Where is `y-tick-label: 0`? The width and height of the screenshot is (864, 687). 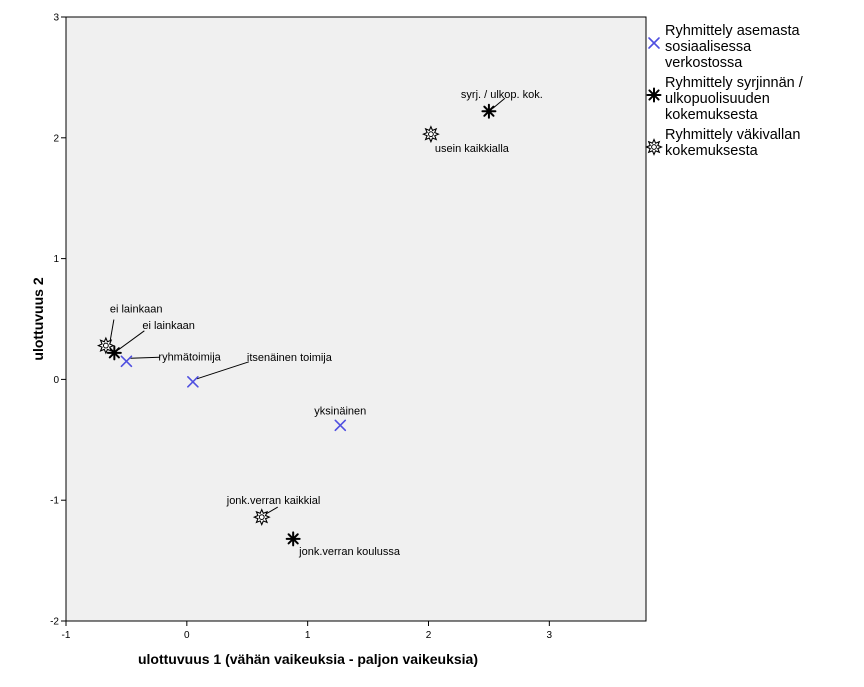 y-tick-label: 0 is located at coordinates (56, 380).